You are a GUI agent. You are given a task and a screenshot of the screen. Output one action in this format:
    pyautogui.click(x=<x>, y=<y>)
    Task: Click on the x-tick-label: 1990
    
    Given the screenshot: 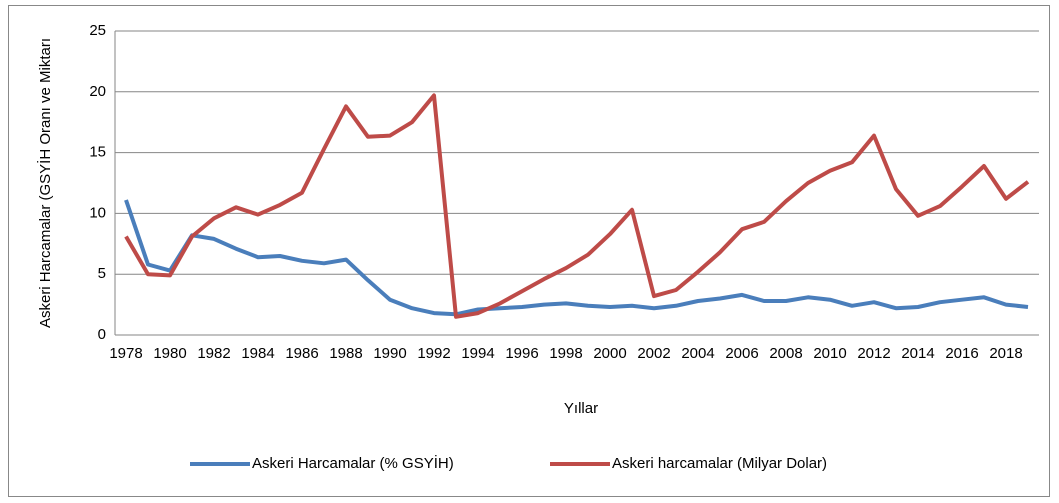 What is the action you would take?
    pyautogui.click(x=389, y=353)
    